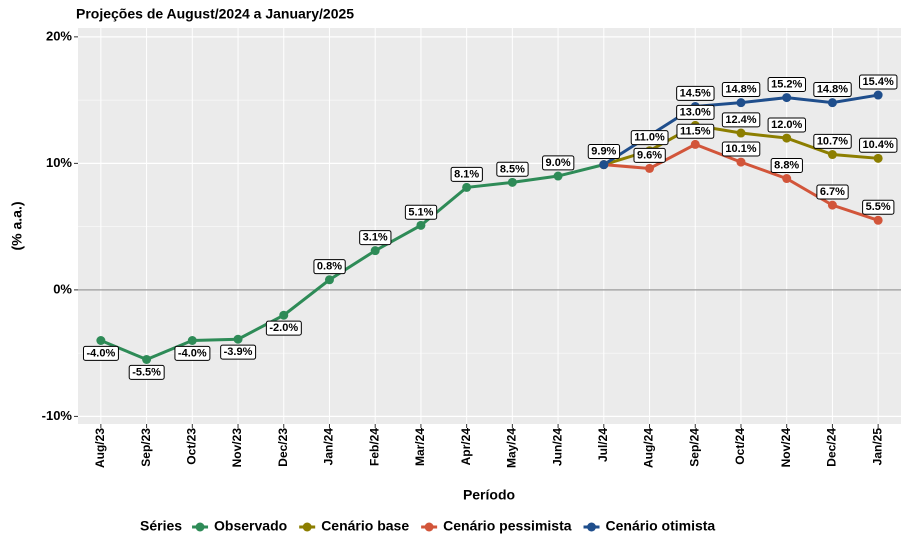  What do you see at coordinates (466, 447) in the screenshot?
I see `x-tick-label: Apr/24` at bounding box center [466, 447].